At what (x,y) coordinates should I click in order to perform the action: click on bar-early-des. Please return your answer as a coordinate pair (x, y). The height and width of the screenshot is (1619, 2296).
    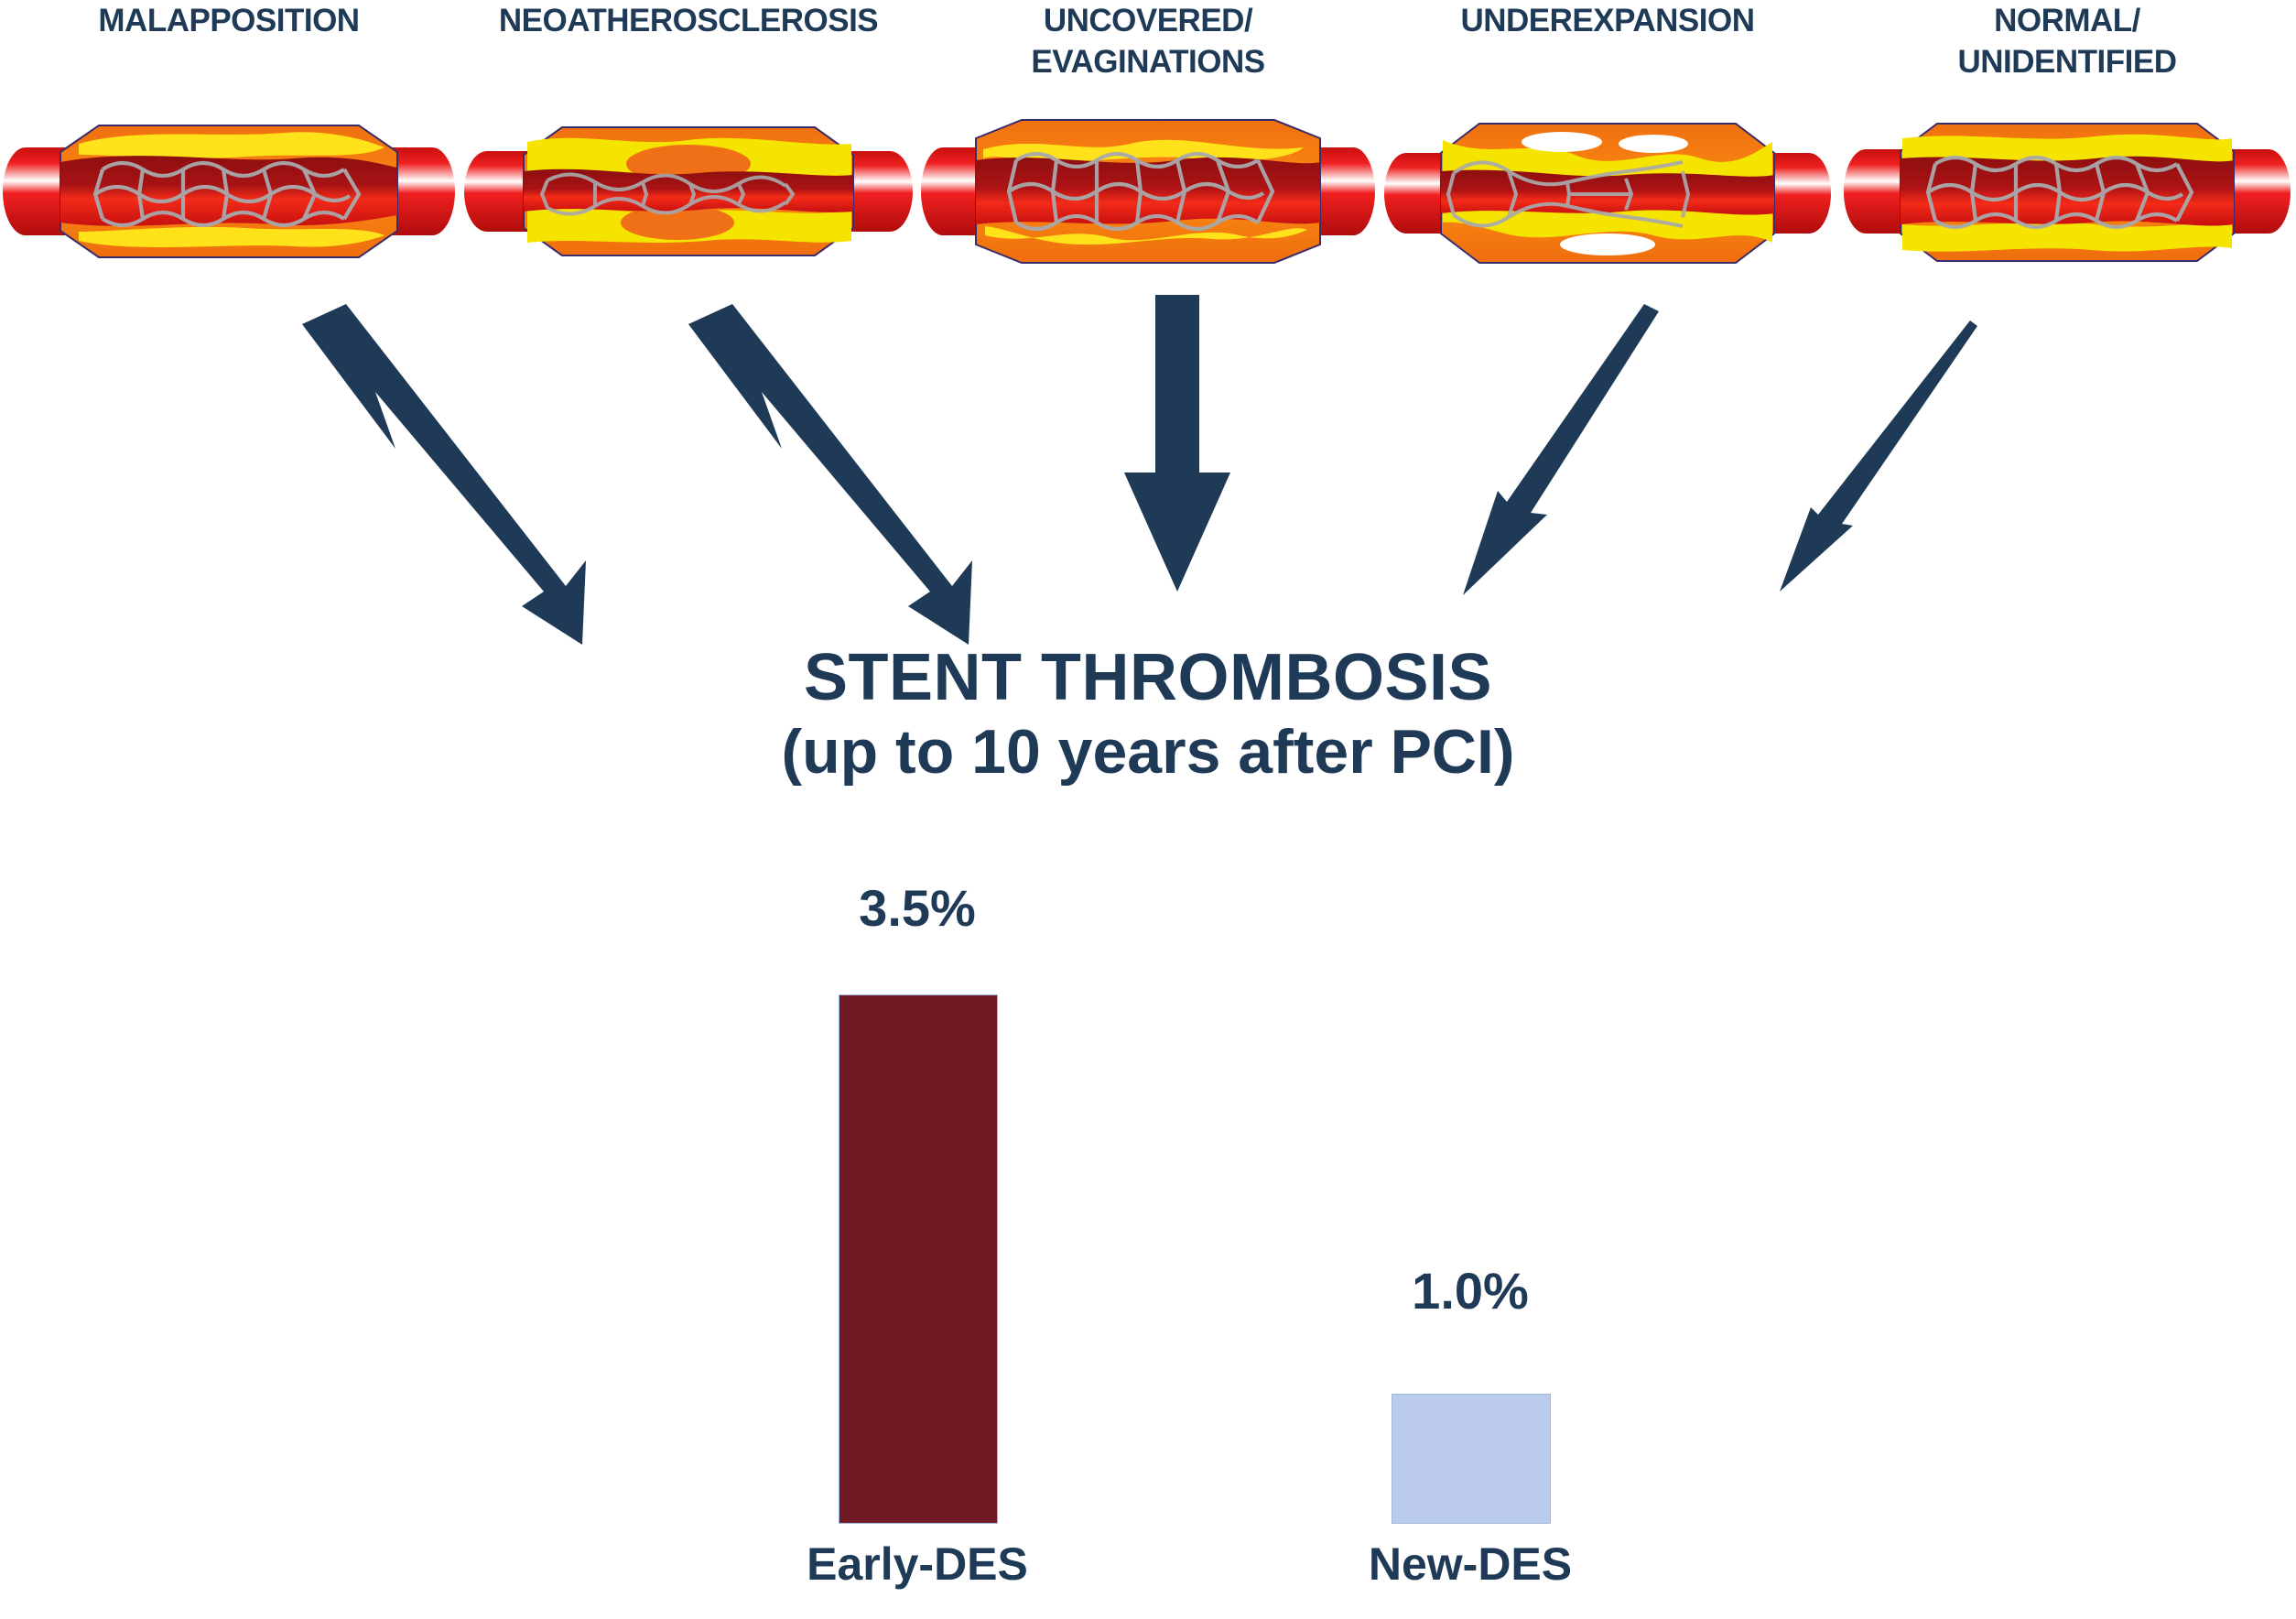
    Looking at the image, I should click on (918, 1259).